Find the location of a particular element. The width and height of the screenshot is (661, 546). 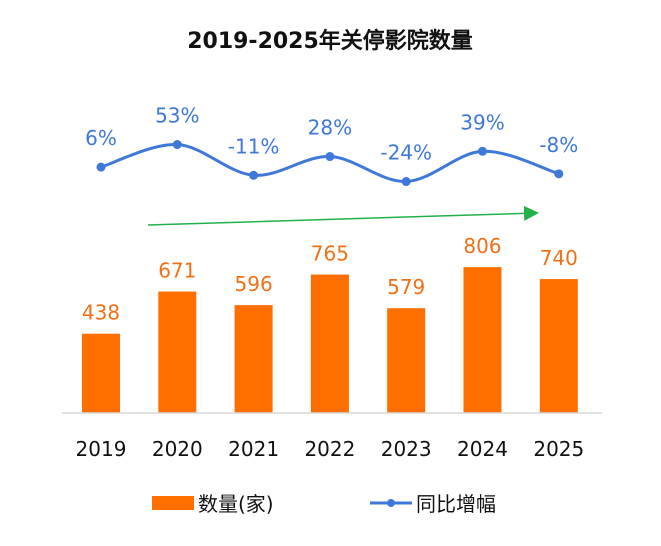

x-tick-2025: 2025 is located at coordinates (558, 449).